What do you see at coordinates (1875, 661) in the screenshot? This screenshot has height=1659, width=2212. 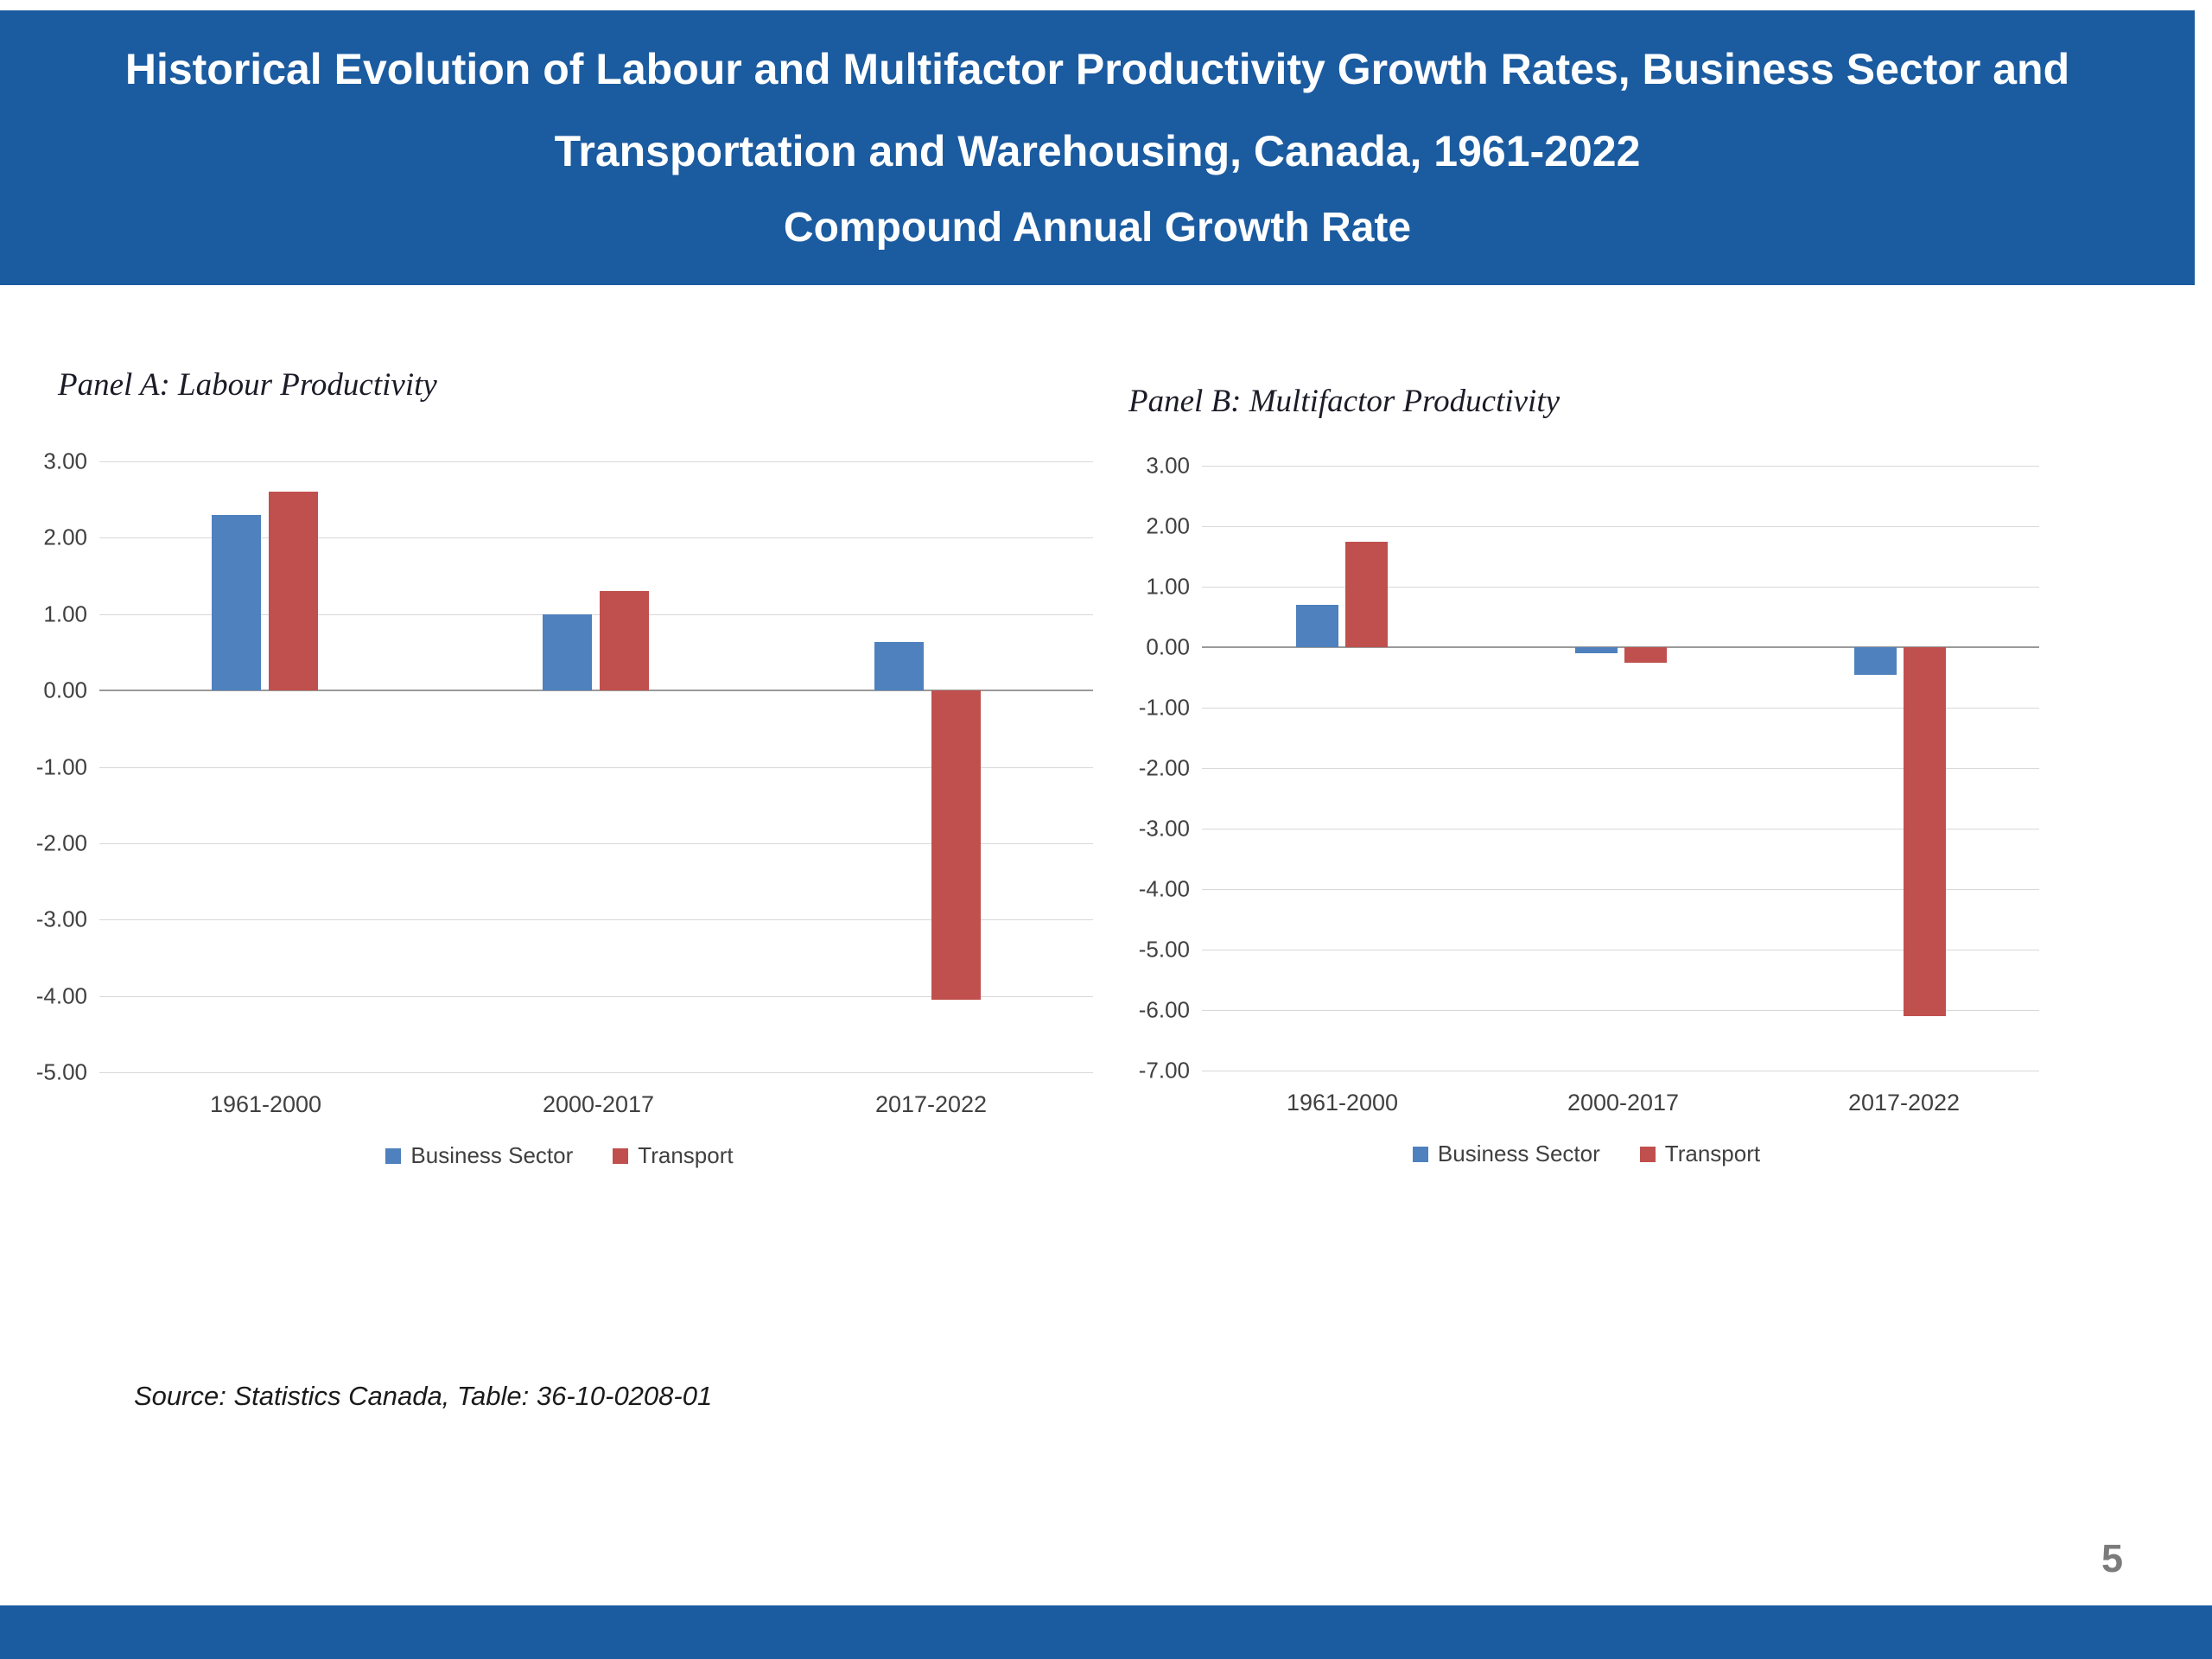 I see `bar-business-sector-2017-2022` at bounding box center [1875, 661].